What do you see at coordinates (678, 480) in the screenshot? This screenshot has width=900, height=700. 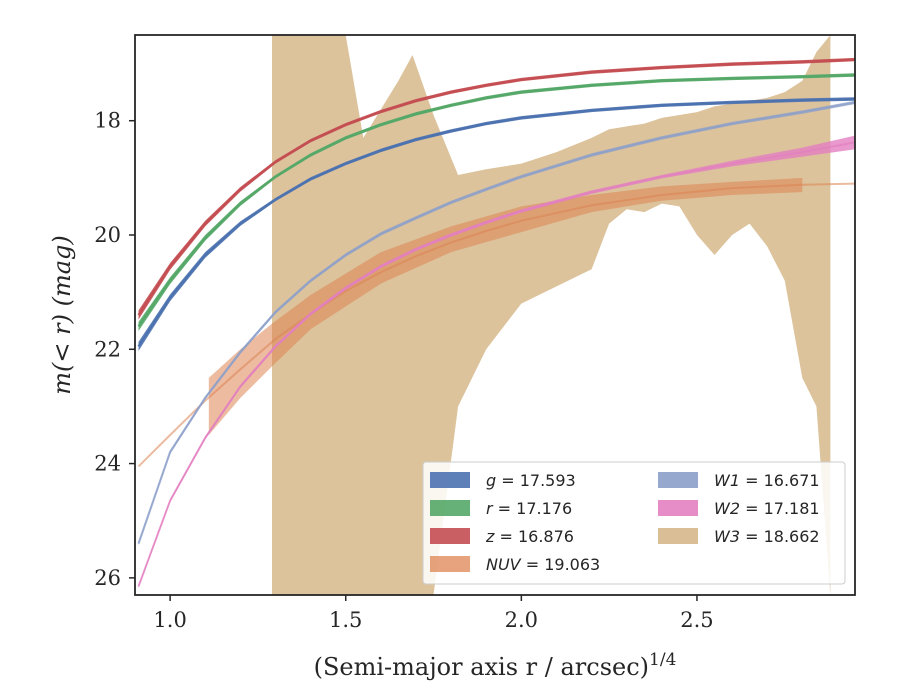 I see `legend-swatch-w1` at bounding box center [678, 480].